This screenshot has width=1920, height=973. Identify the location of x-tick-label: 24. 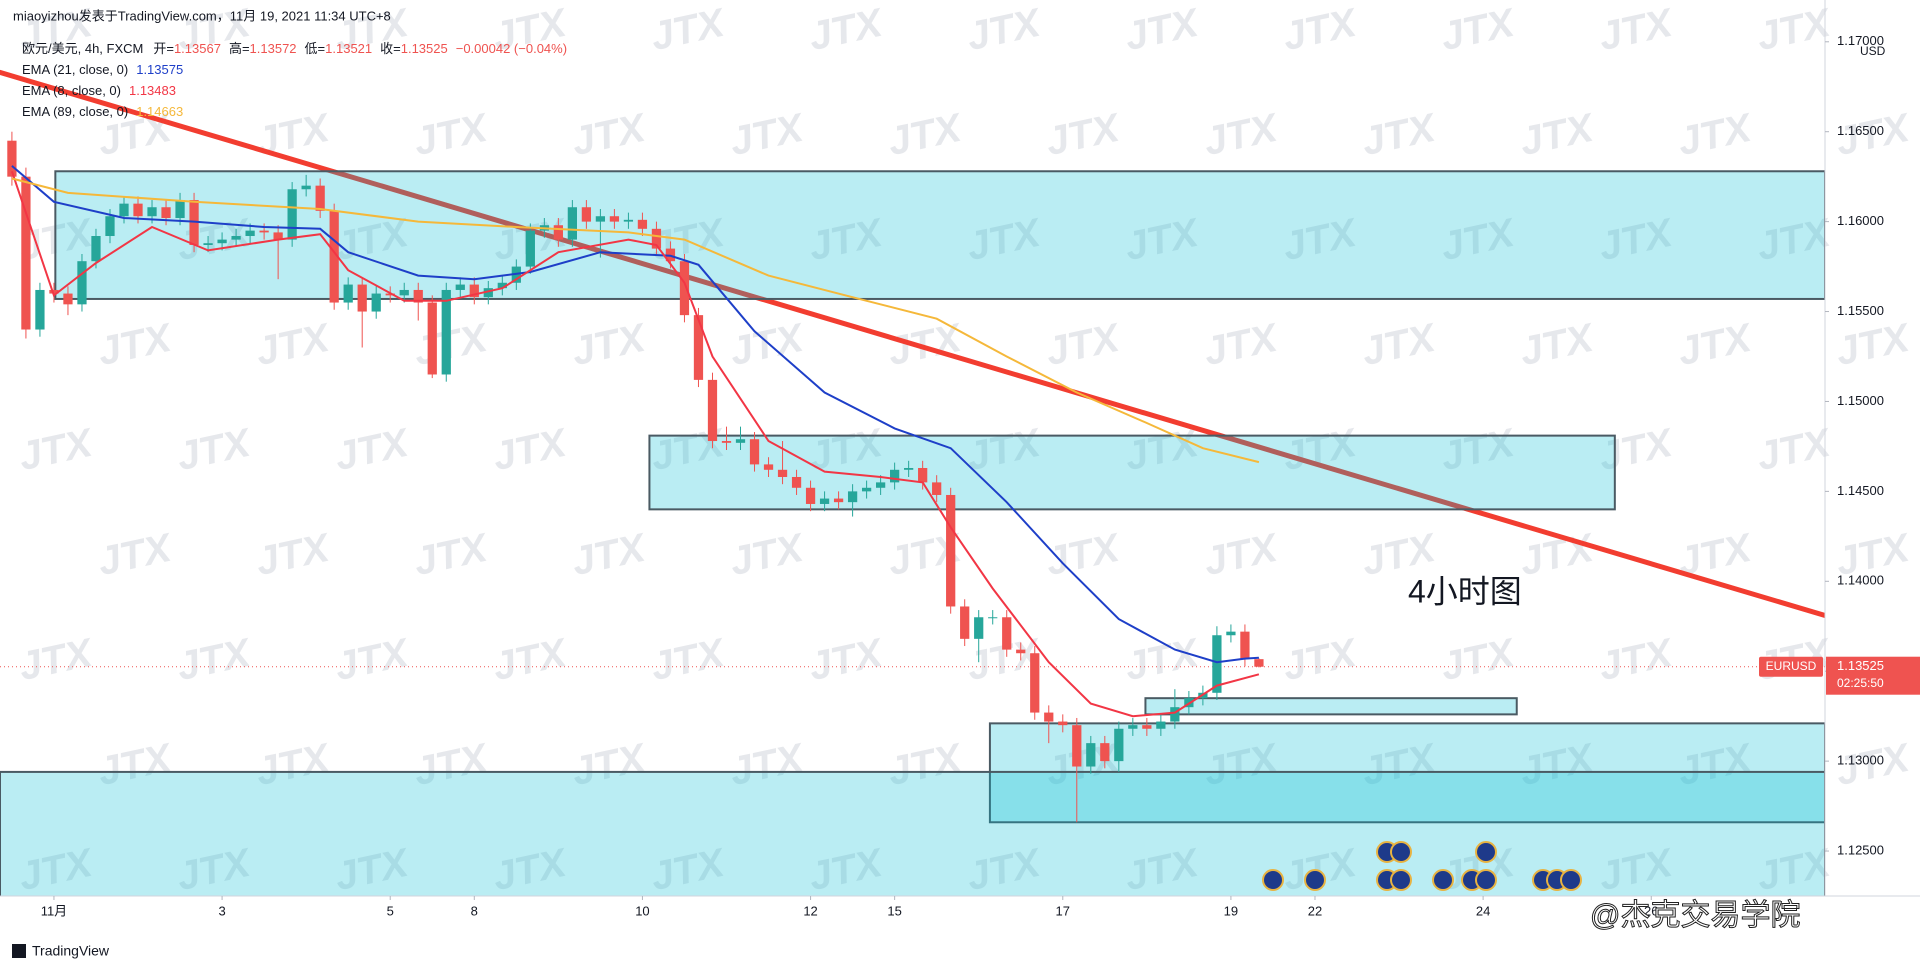
(1483, 910).